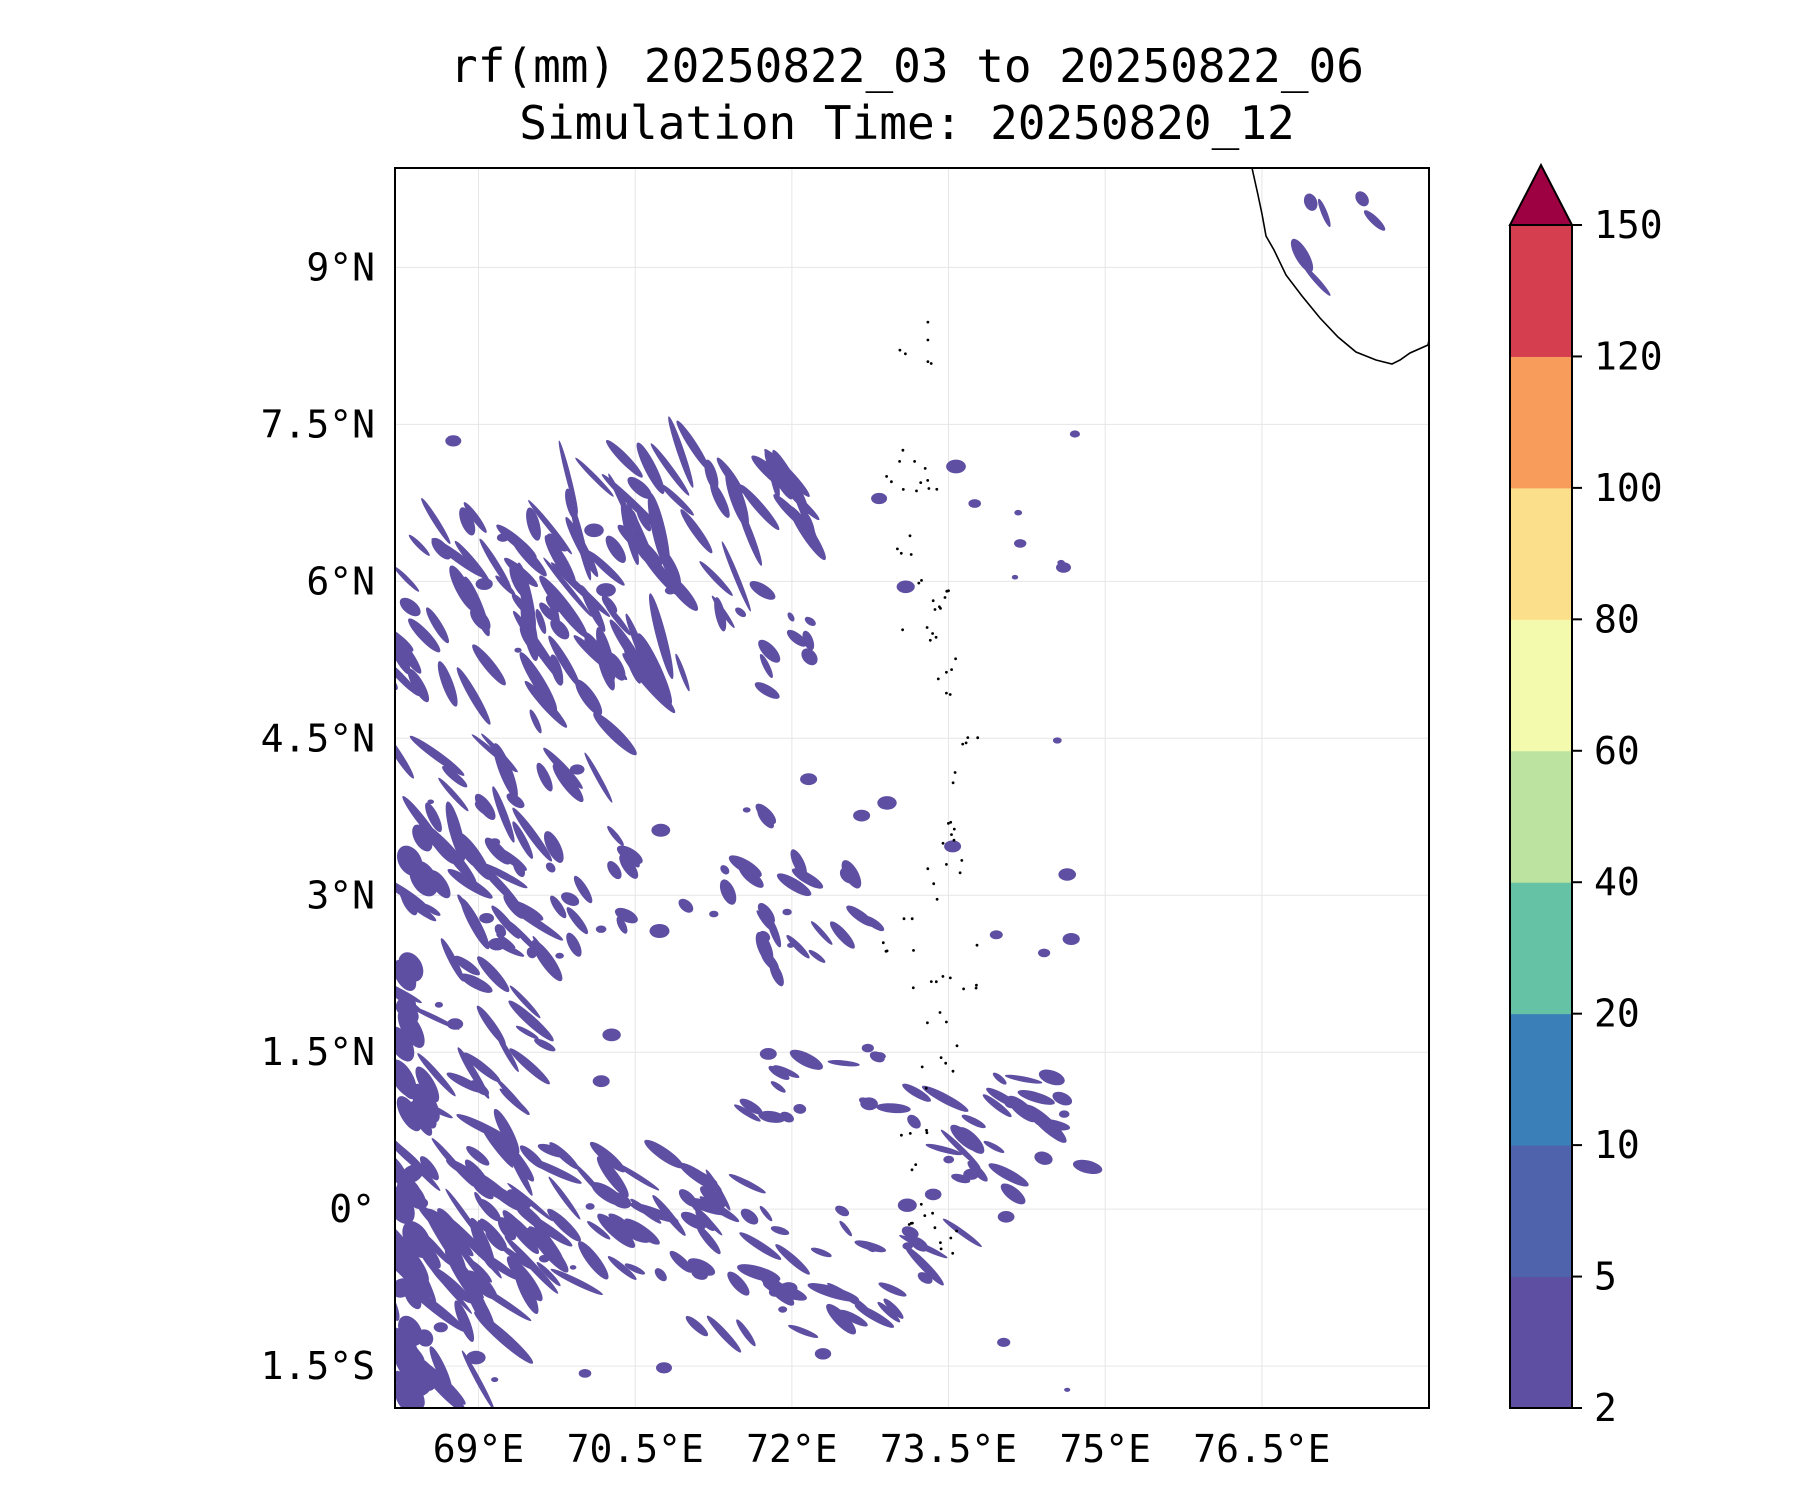 This screenshot has height=1500, width=1800. Describe the element at coordinates (1261, 1449) in the screenshot. I see `lon-tick-label: 76.5°E` at that location.